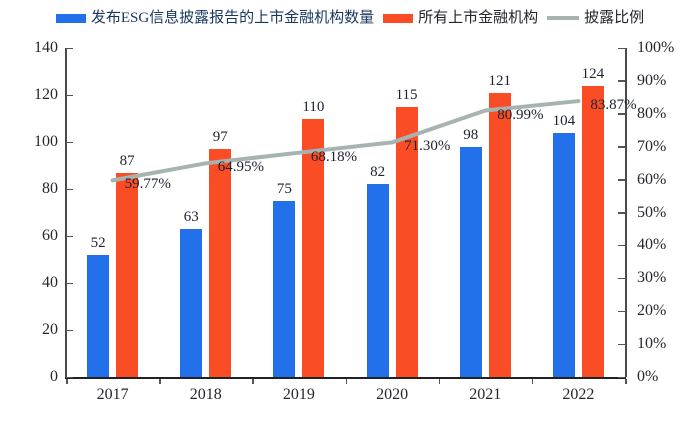  I want to click on left-axis-tick-label: 100, so click(46, 141).